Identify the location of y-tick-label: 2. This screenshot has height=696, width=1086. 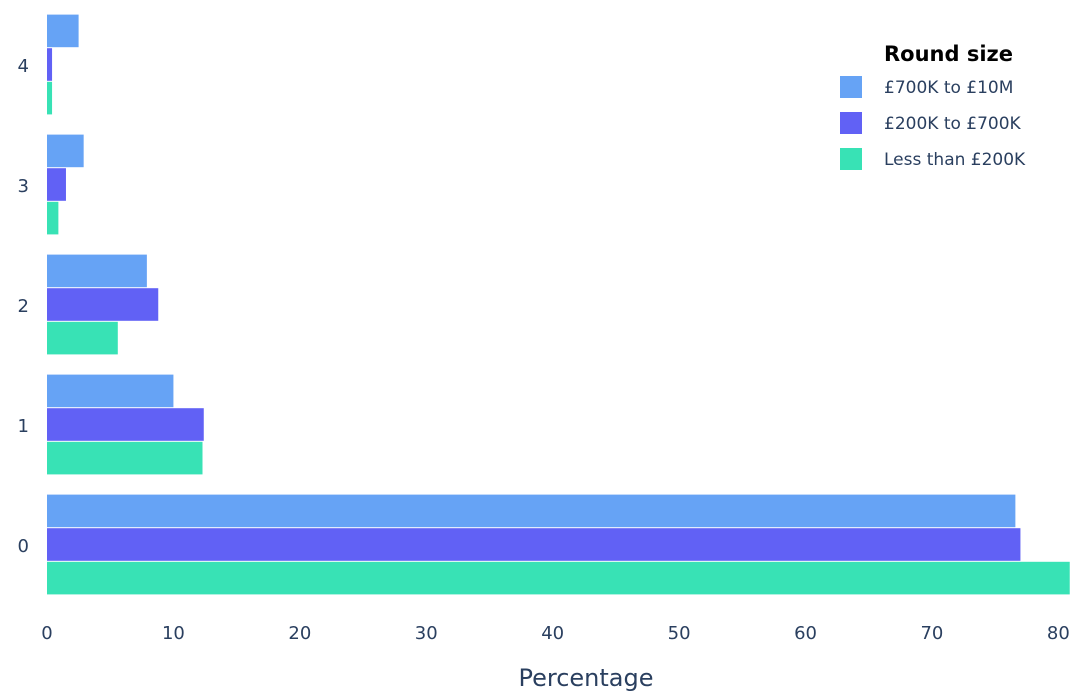
(23, 306).